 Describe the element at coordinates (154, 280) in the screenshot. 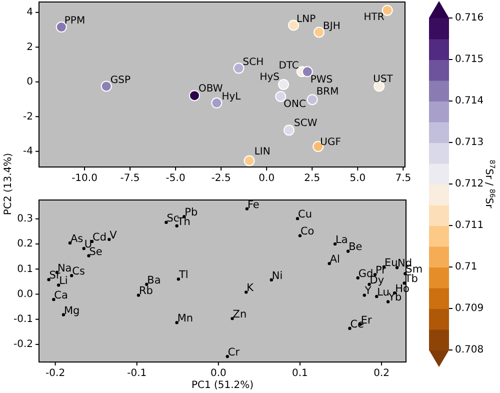

I see `series-label: Ba` at that location.